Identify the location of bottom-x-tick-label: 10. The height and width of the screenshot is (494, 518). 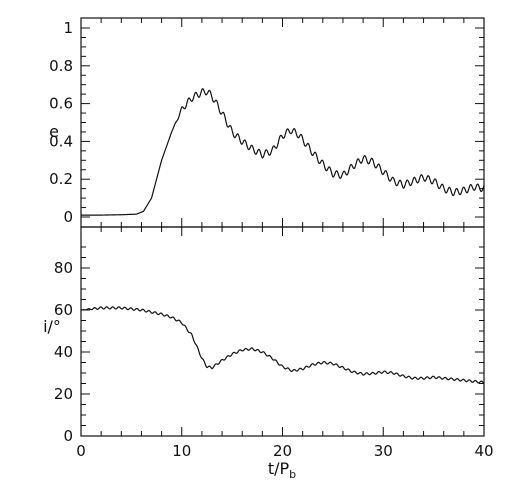
(181, 451).